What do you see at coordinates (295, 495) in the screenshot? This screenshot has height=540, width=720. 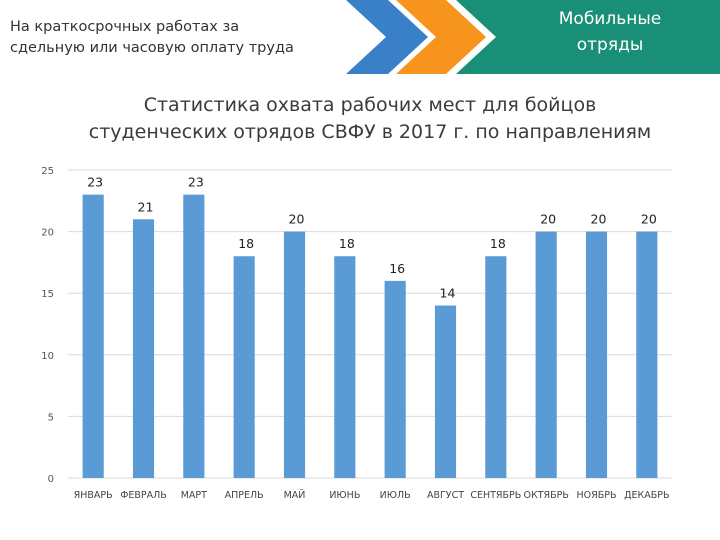 I see `x-tick-label: МАЙ` at bounding box center [295, 495].